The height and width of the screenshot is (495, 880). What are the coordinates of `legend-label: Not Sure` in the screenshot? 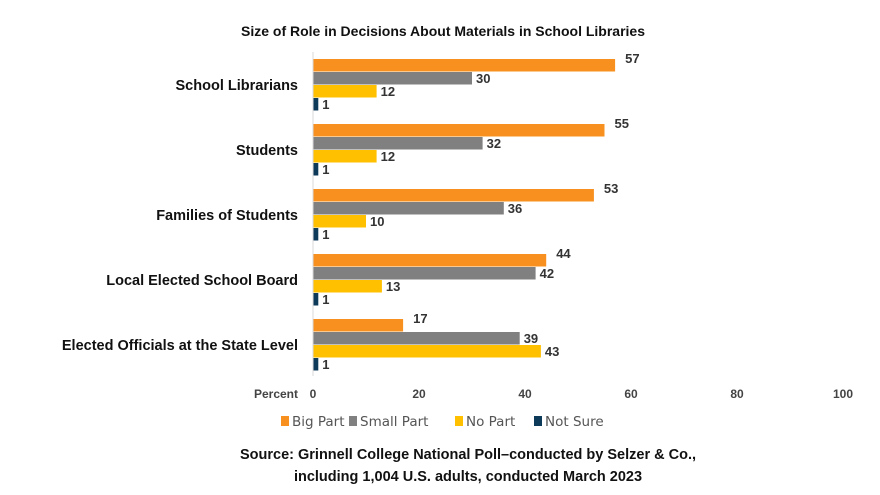 It's located at (574, 422).